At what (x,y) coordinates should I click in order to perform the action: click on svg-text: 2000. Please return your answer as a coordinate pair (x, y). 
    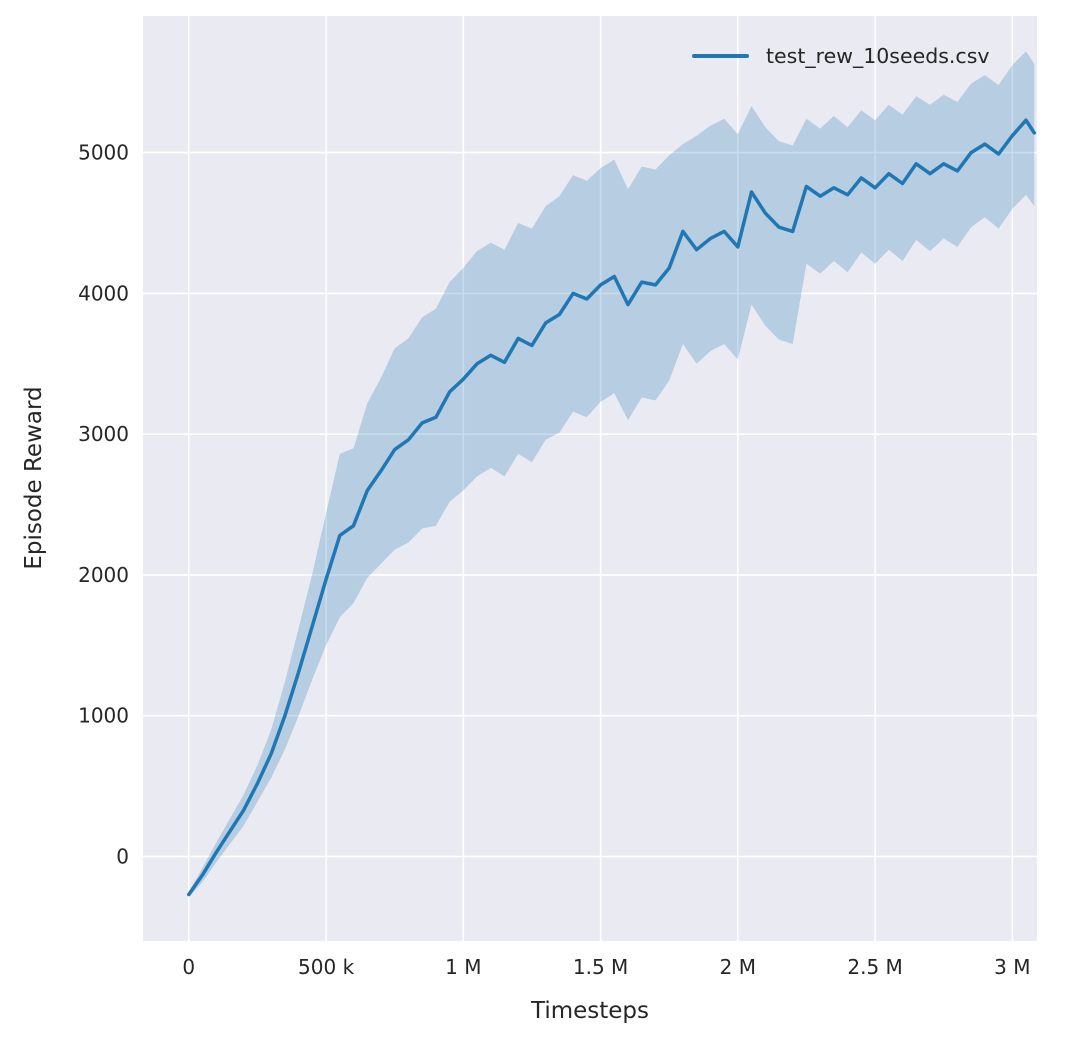
    Looking at the image, I should click on (103, 575).